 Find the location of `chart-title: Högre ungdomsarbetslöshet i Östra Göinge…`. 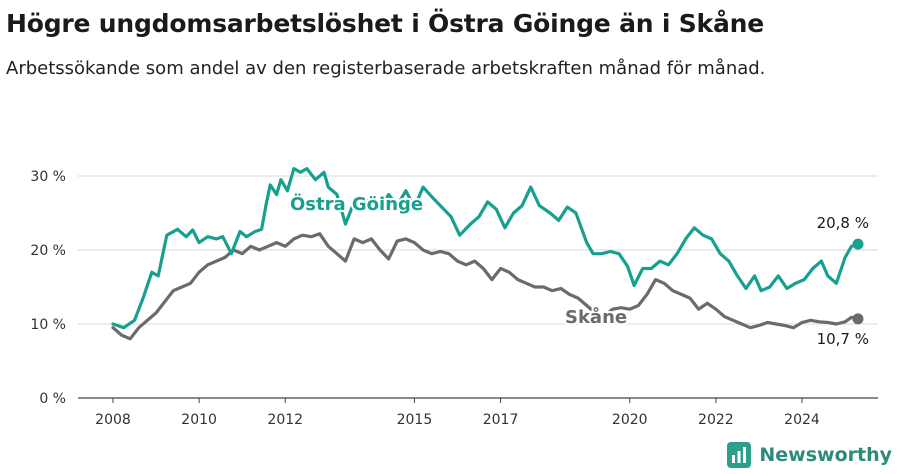

chart-title: Högre ungdomsarbetslöshet i Östra Göinge… is located at coordinates (385, 23).